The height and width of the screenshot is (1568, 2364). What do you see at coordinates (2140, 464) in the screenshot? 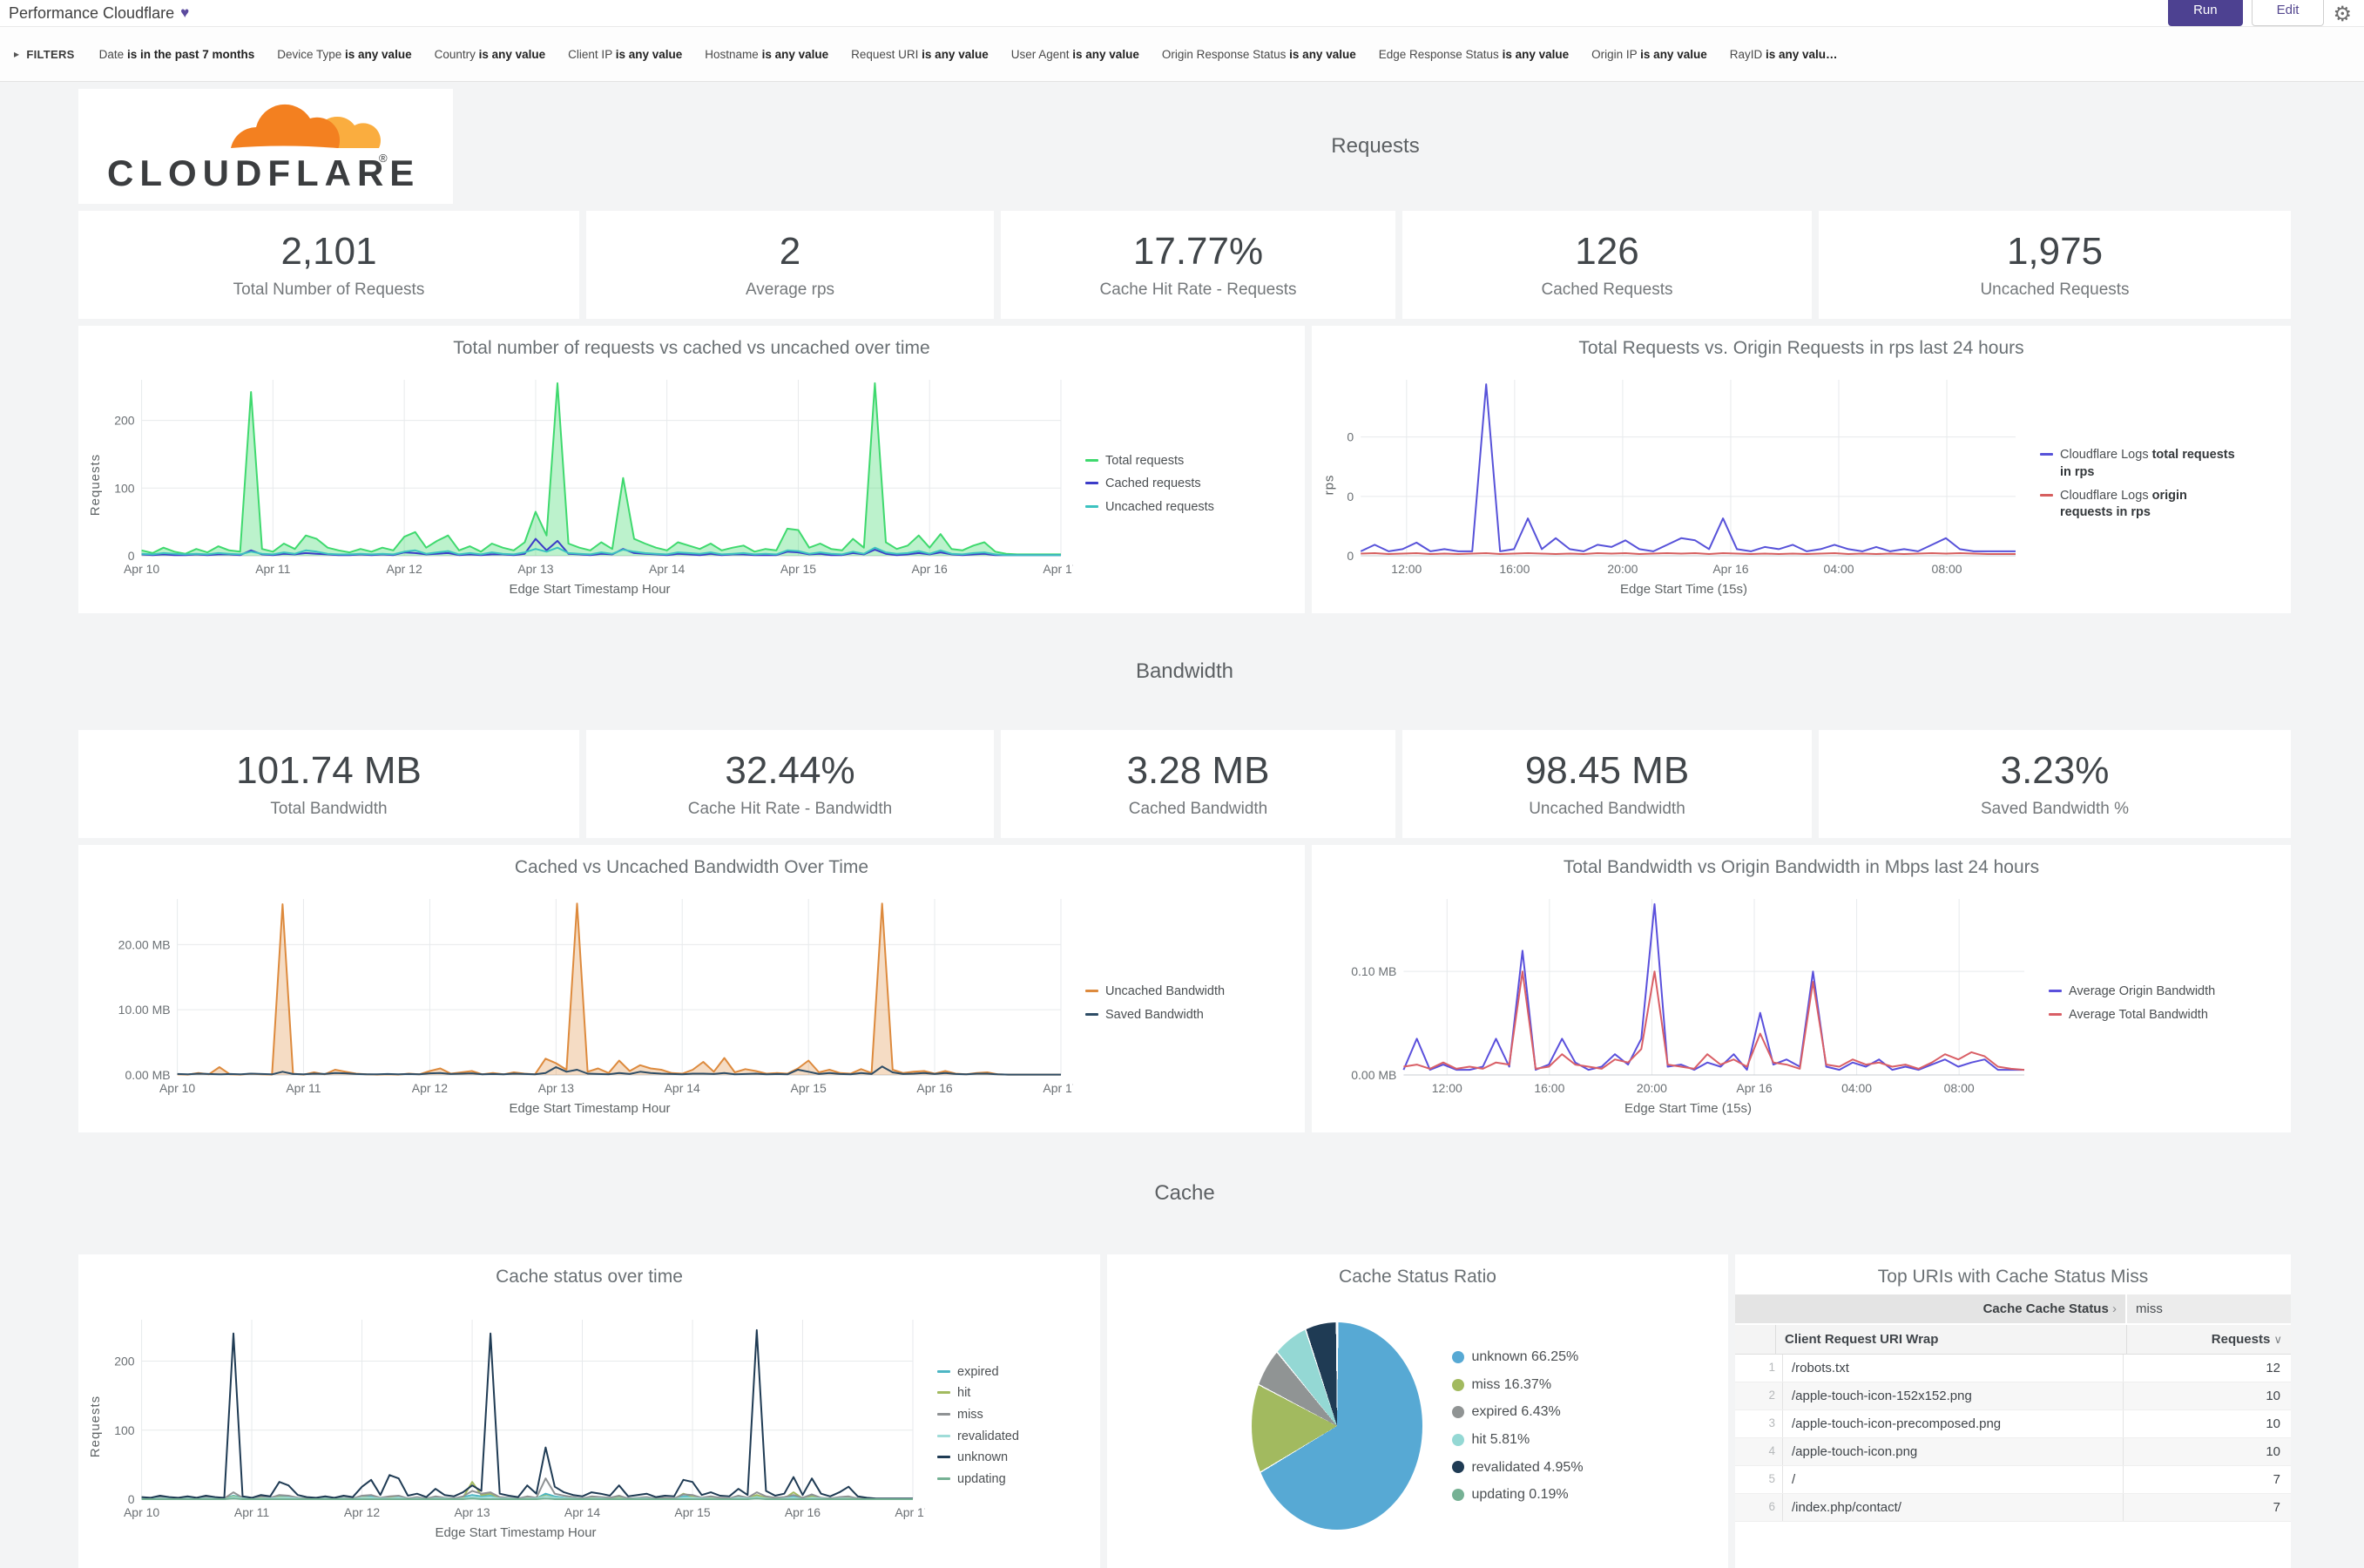
I see `legend-item-total-rps: Cloudflare Logs total requests in rps` at bounding box center [2140, 464].